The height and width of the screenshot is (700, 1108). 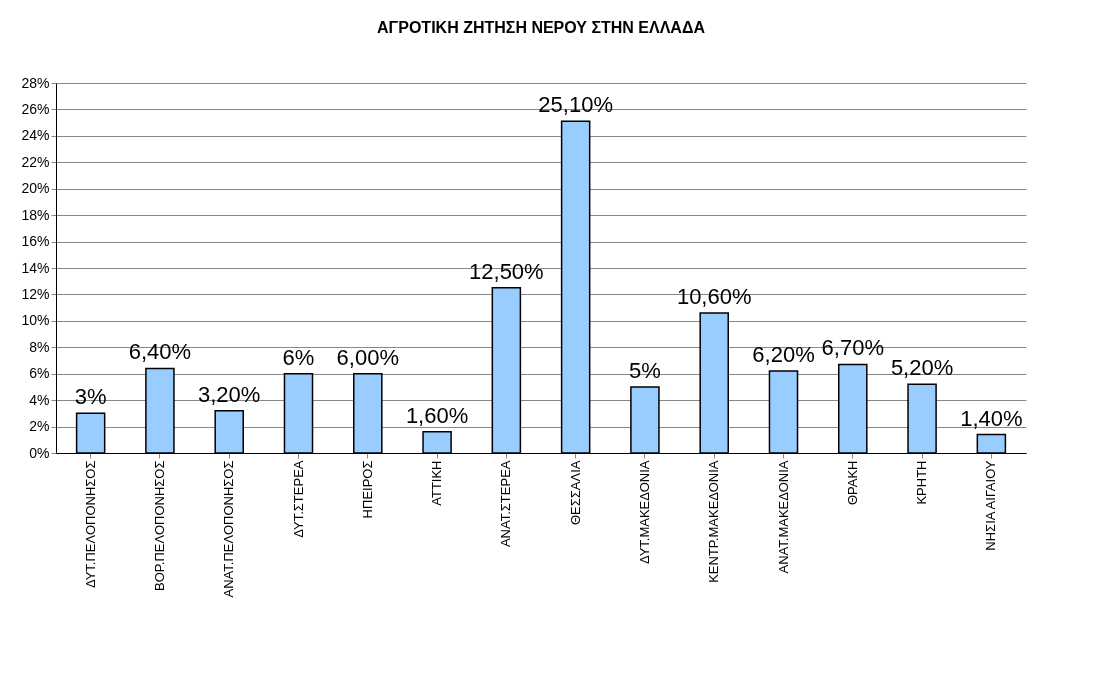 I want to click on x-tick-label: ΗΠΕΙΡΟΣ, so click(x=367, y=489).